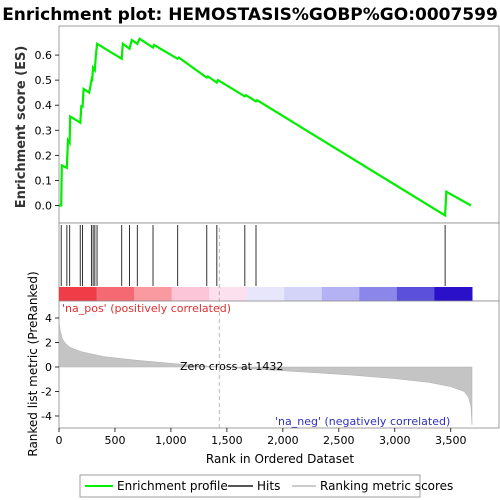 This screenshot has height=500, width=500. Describe the element at coordinates (339, 440) in the screenshot. I see `x-tick-label: 2,500` at that location.